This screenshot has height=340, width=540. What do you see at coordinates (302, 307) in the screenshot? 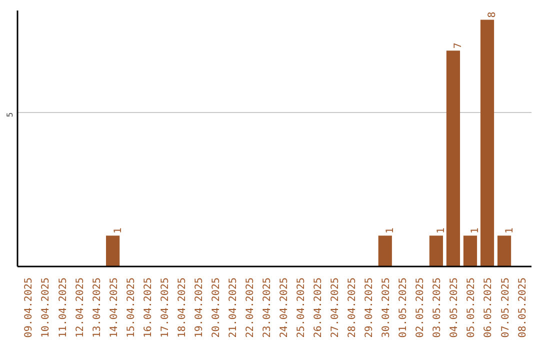
I see `x-tick-label: 25.04.2025` at bounding box center [302, 307].